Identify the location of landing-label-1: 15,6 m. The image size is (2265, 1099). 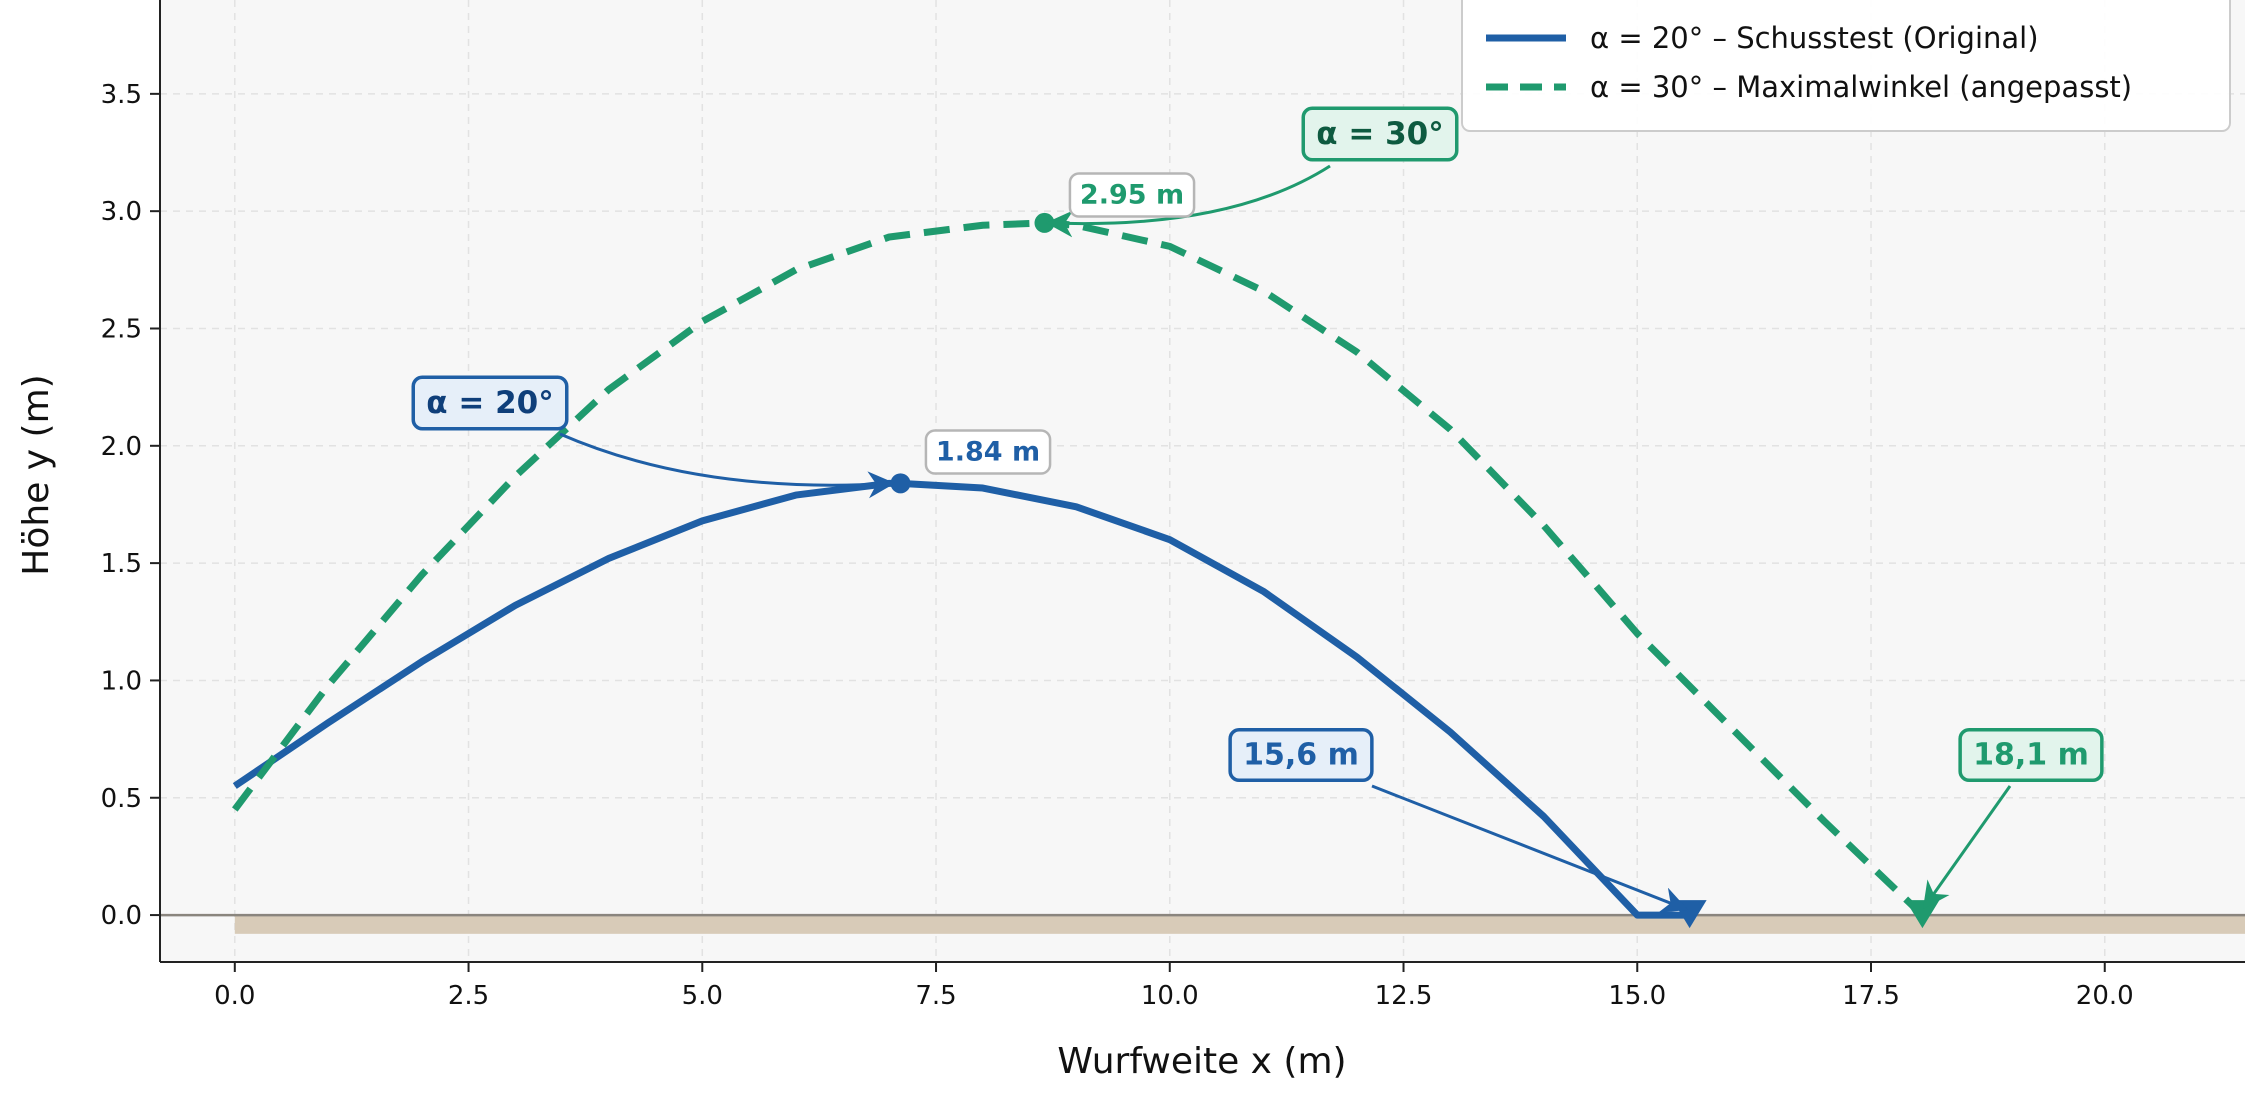
(1301, 755).